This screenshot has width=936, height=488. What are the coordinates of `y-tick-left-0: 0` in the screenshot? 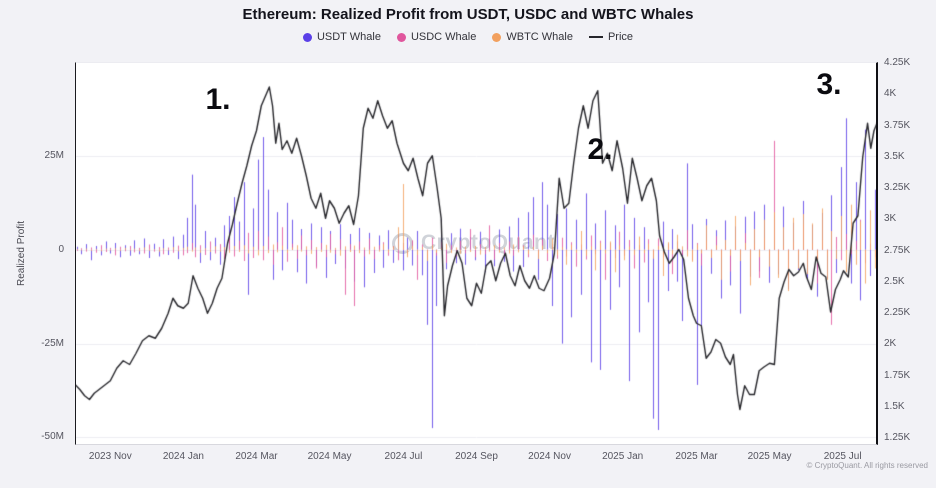 It's located at (61, 249).